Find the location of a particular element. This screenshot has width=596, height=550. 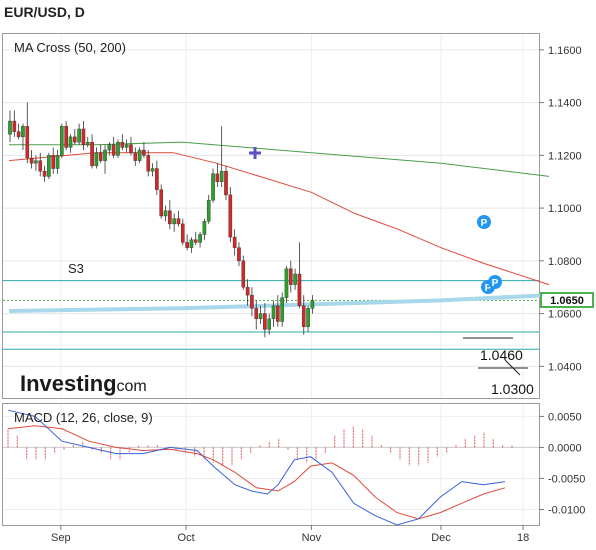

x-tick-label: Nov is located at coordinates (312, 538).